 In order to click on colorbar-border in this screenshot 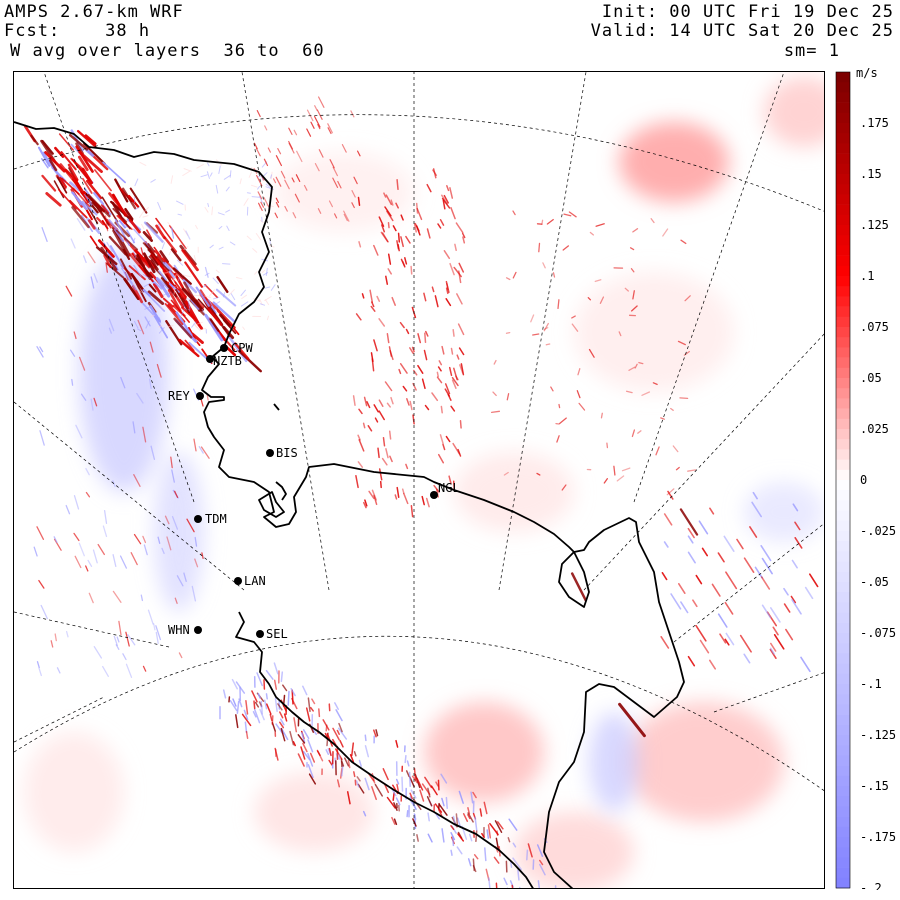, I will do `click(843, 480)`.